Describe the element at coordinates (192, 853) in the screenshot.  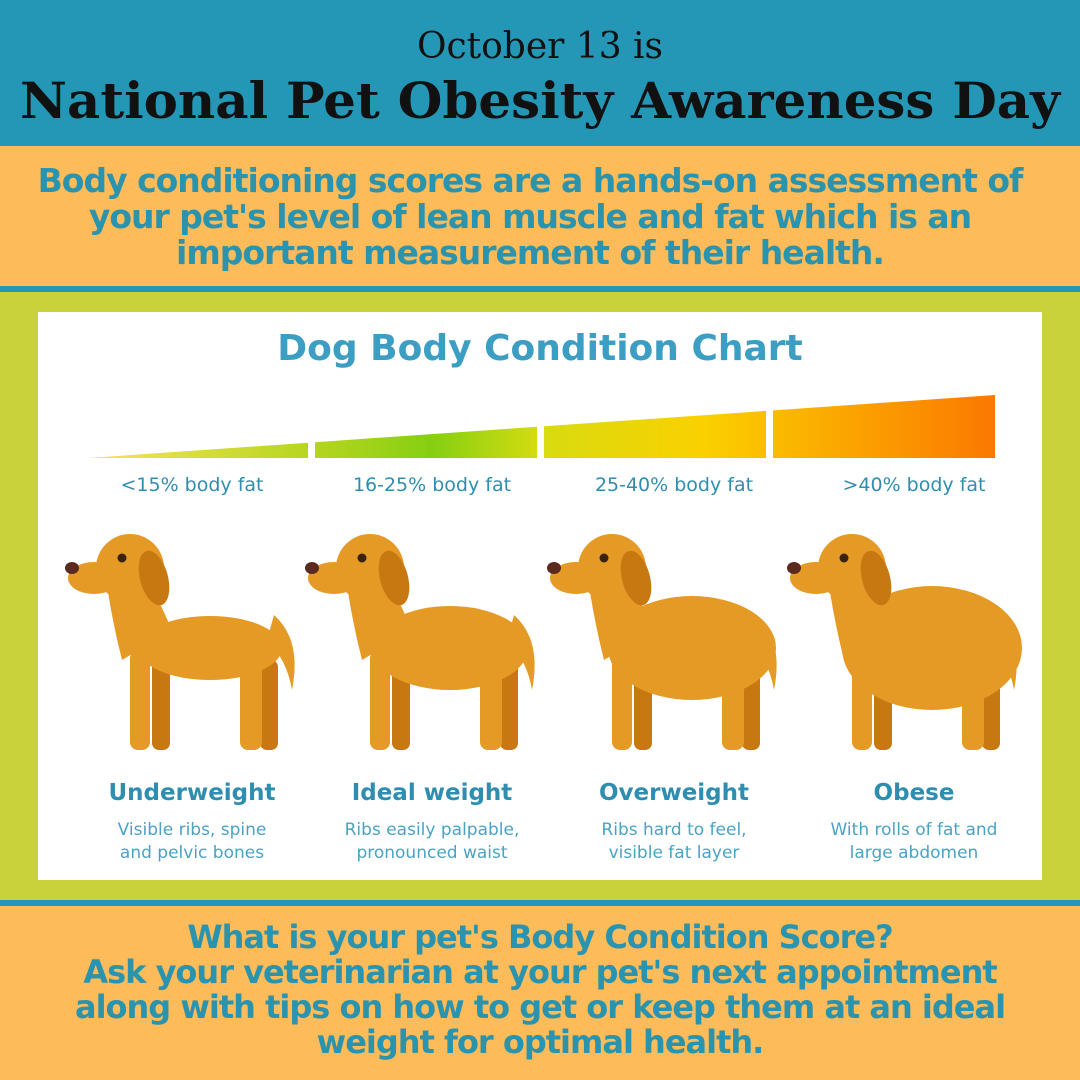
I see `condition-description: and pelvic bones` at that location.